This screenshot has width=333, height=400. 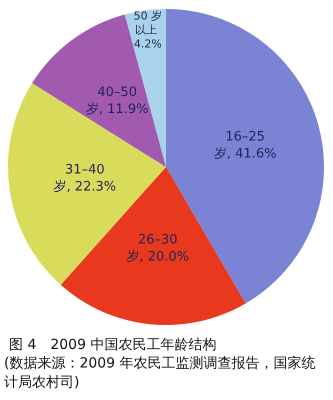 What do you see at coordinates (148, 23) in the screenshot?
I see `slice-label: 50 岁以上` at bounding box center [148, 23].